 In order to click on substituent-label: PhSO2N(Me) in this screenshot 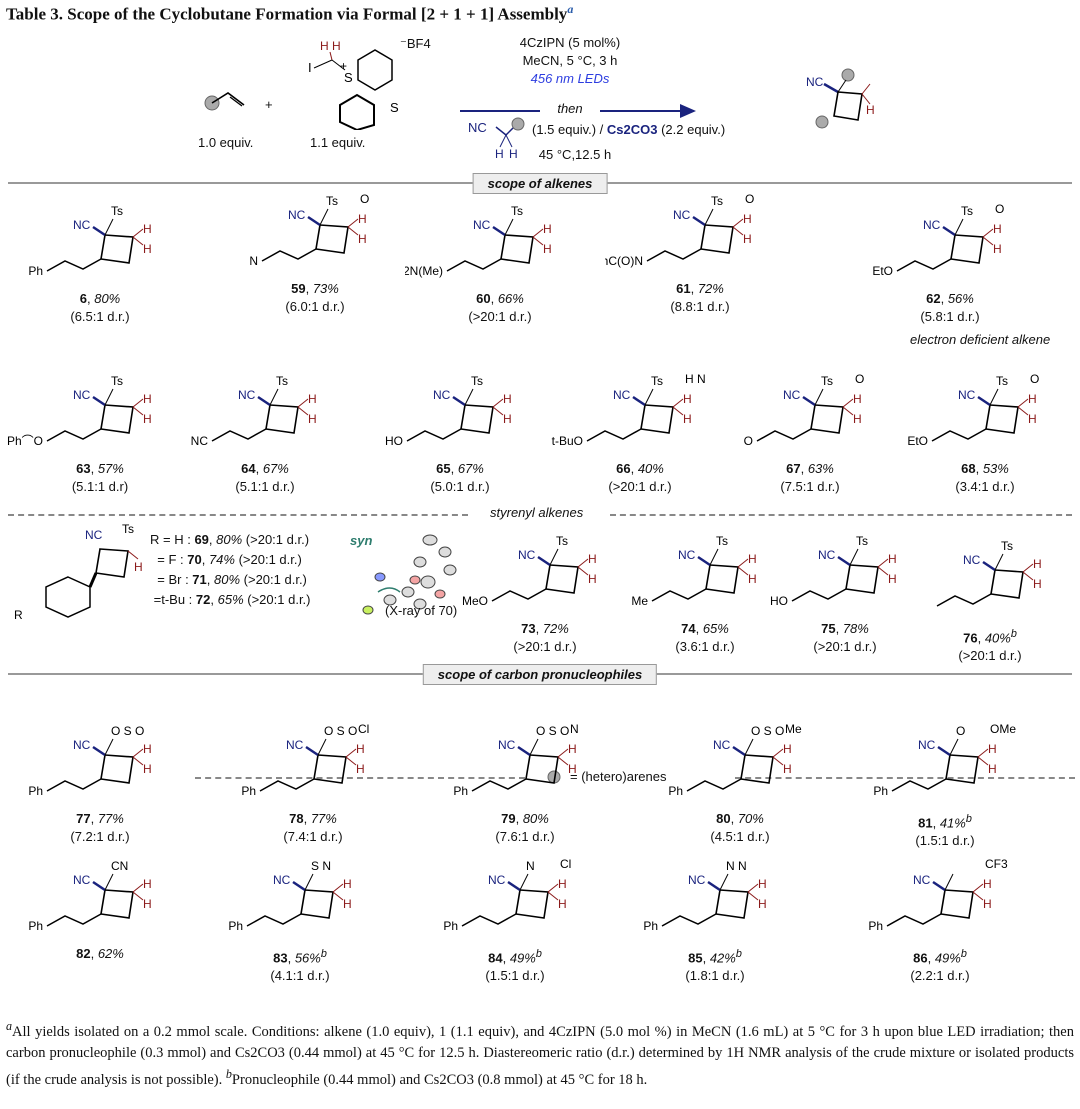, I will do `click(424, 271)`.